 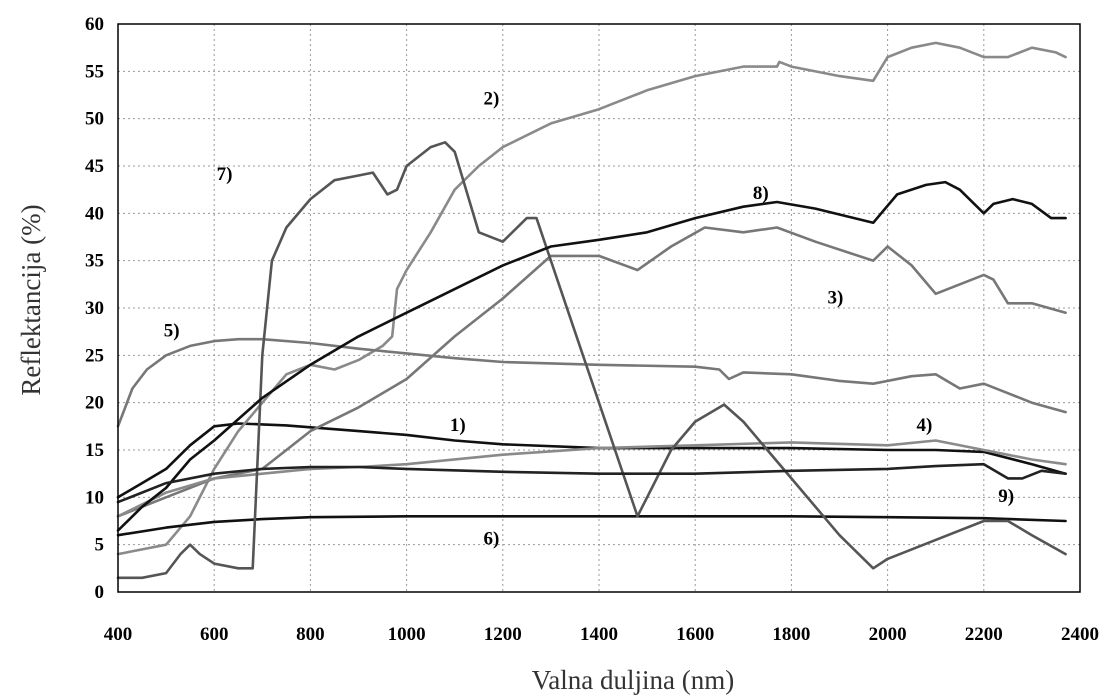 What do you see at coordinates (458, 425) in the screenshot?
I see `series-label-1: 1)` at bounding box center [458, 425].